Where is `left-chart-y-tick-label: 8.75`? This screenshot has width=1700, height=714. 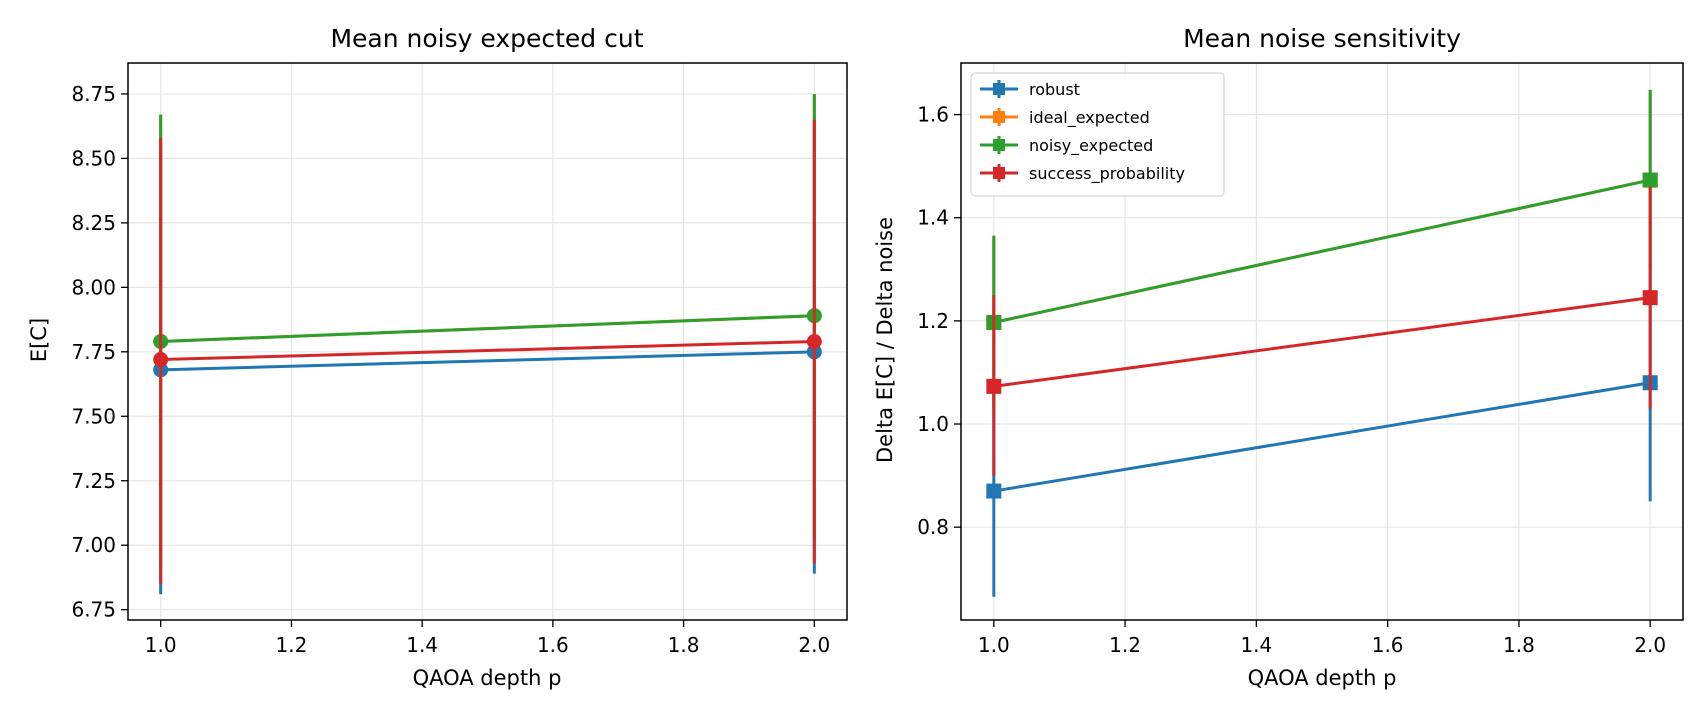
left-chart-y-tick-label: 8.75 is located at coordinates (93, 94).